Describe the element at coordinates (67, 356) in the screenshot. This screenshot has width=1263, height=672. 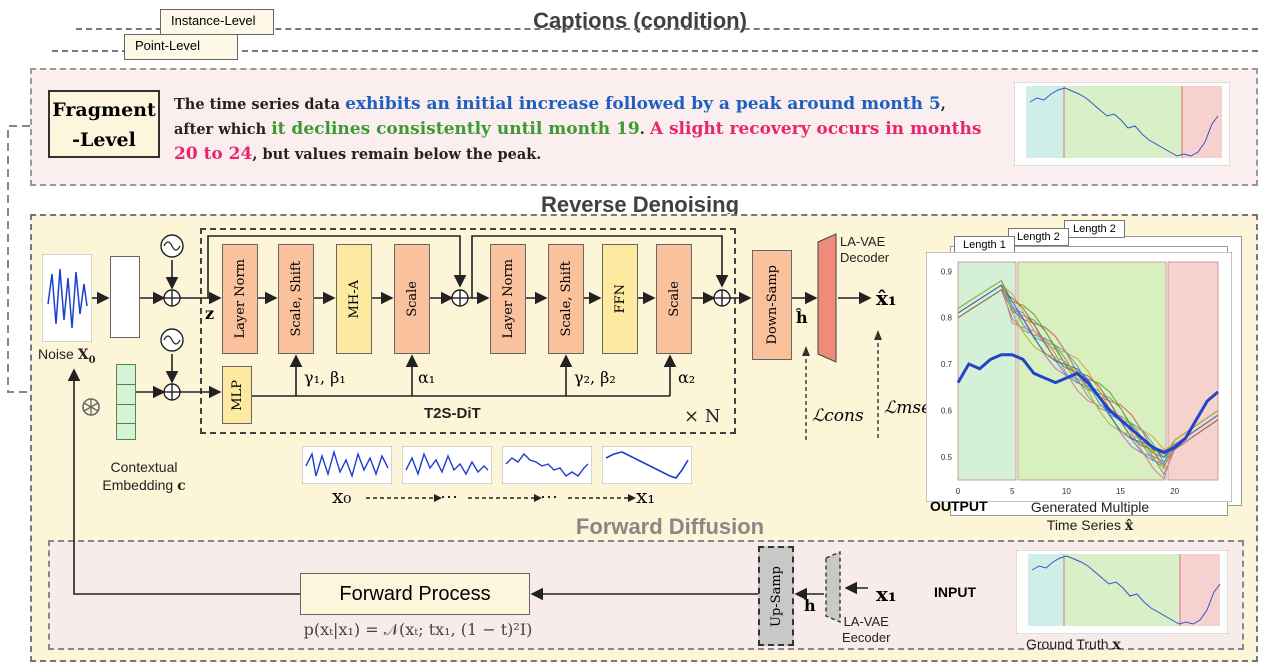
I see `noise-label: Noise X0` at that location.